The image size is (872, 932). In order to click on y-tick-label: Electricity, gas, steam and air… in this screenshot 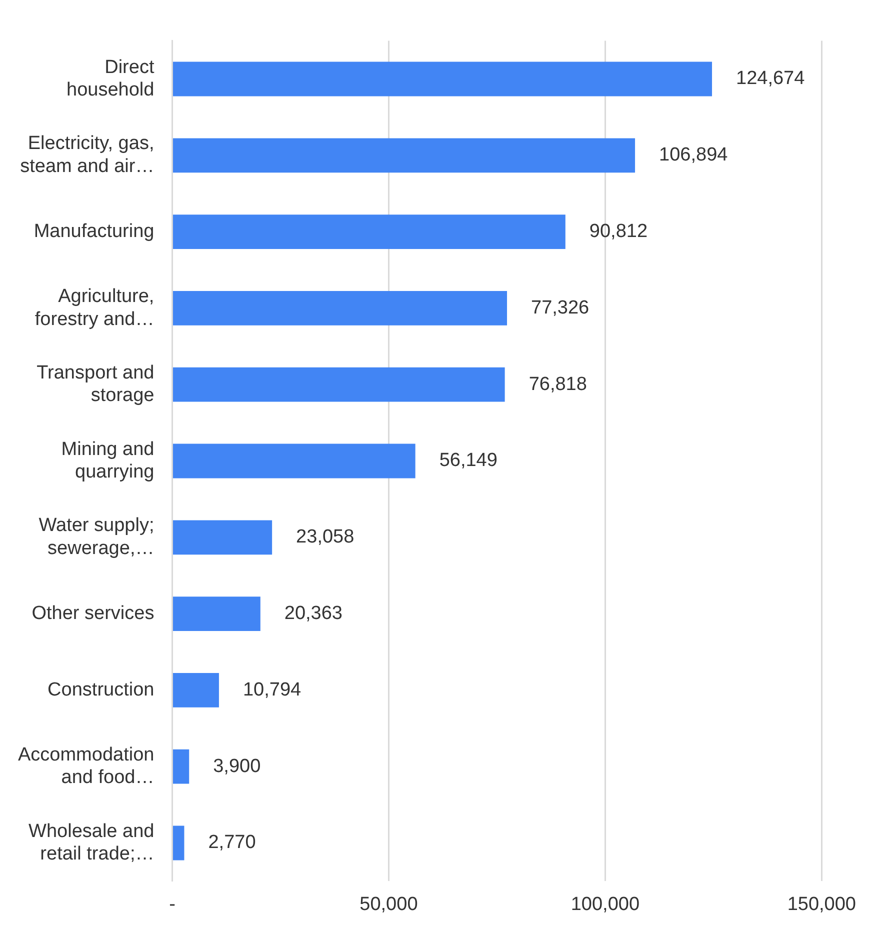, I will do `click(87, 155)`.